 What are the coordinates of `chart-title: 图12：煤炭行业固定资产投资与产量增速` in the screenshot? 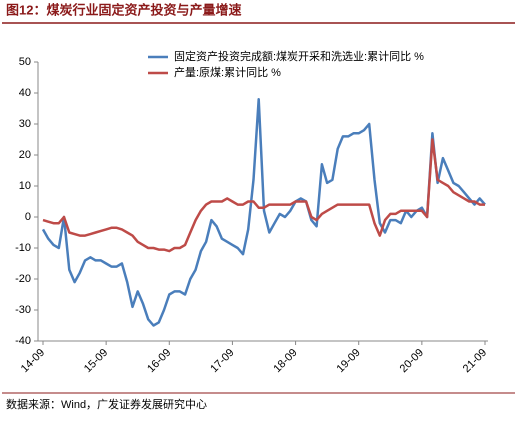 It's located at (123, 9).